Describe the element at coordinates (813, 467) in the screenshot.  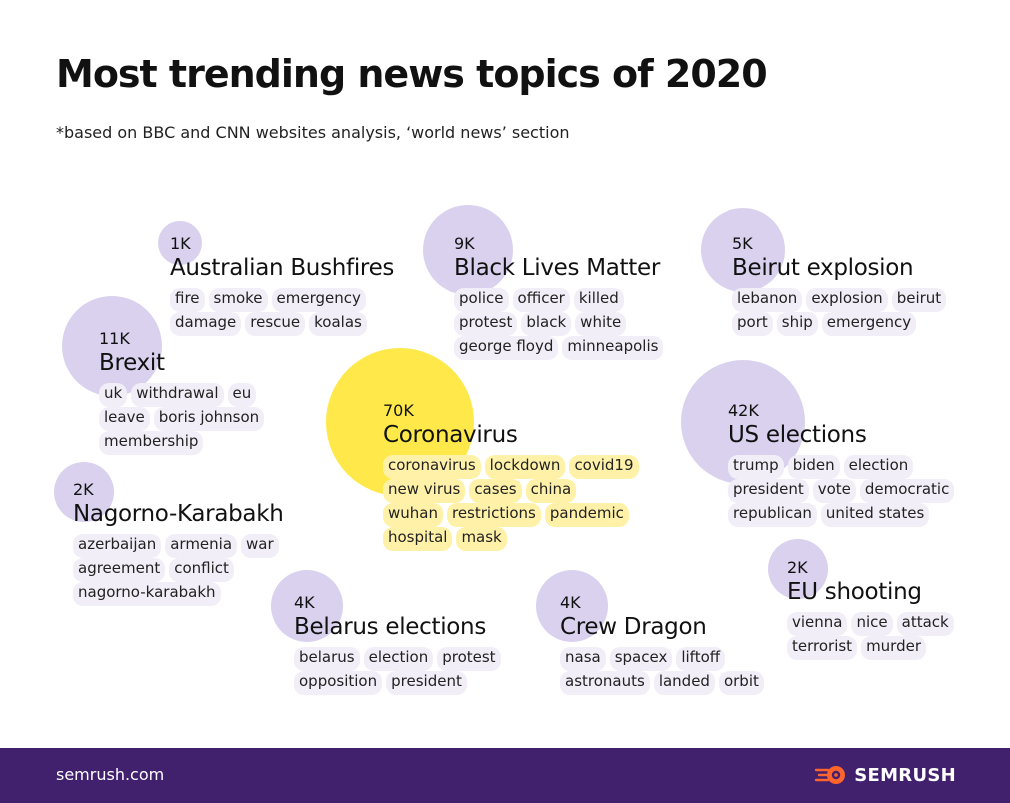
I see `keyword-tag: biden` at that location.